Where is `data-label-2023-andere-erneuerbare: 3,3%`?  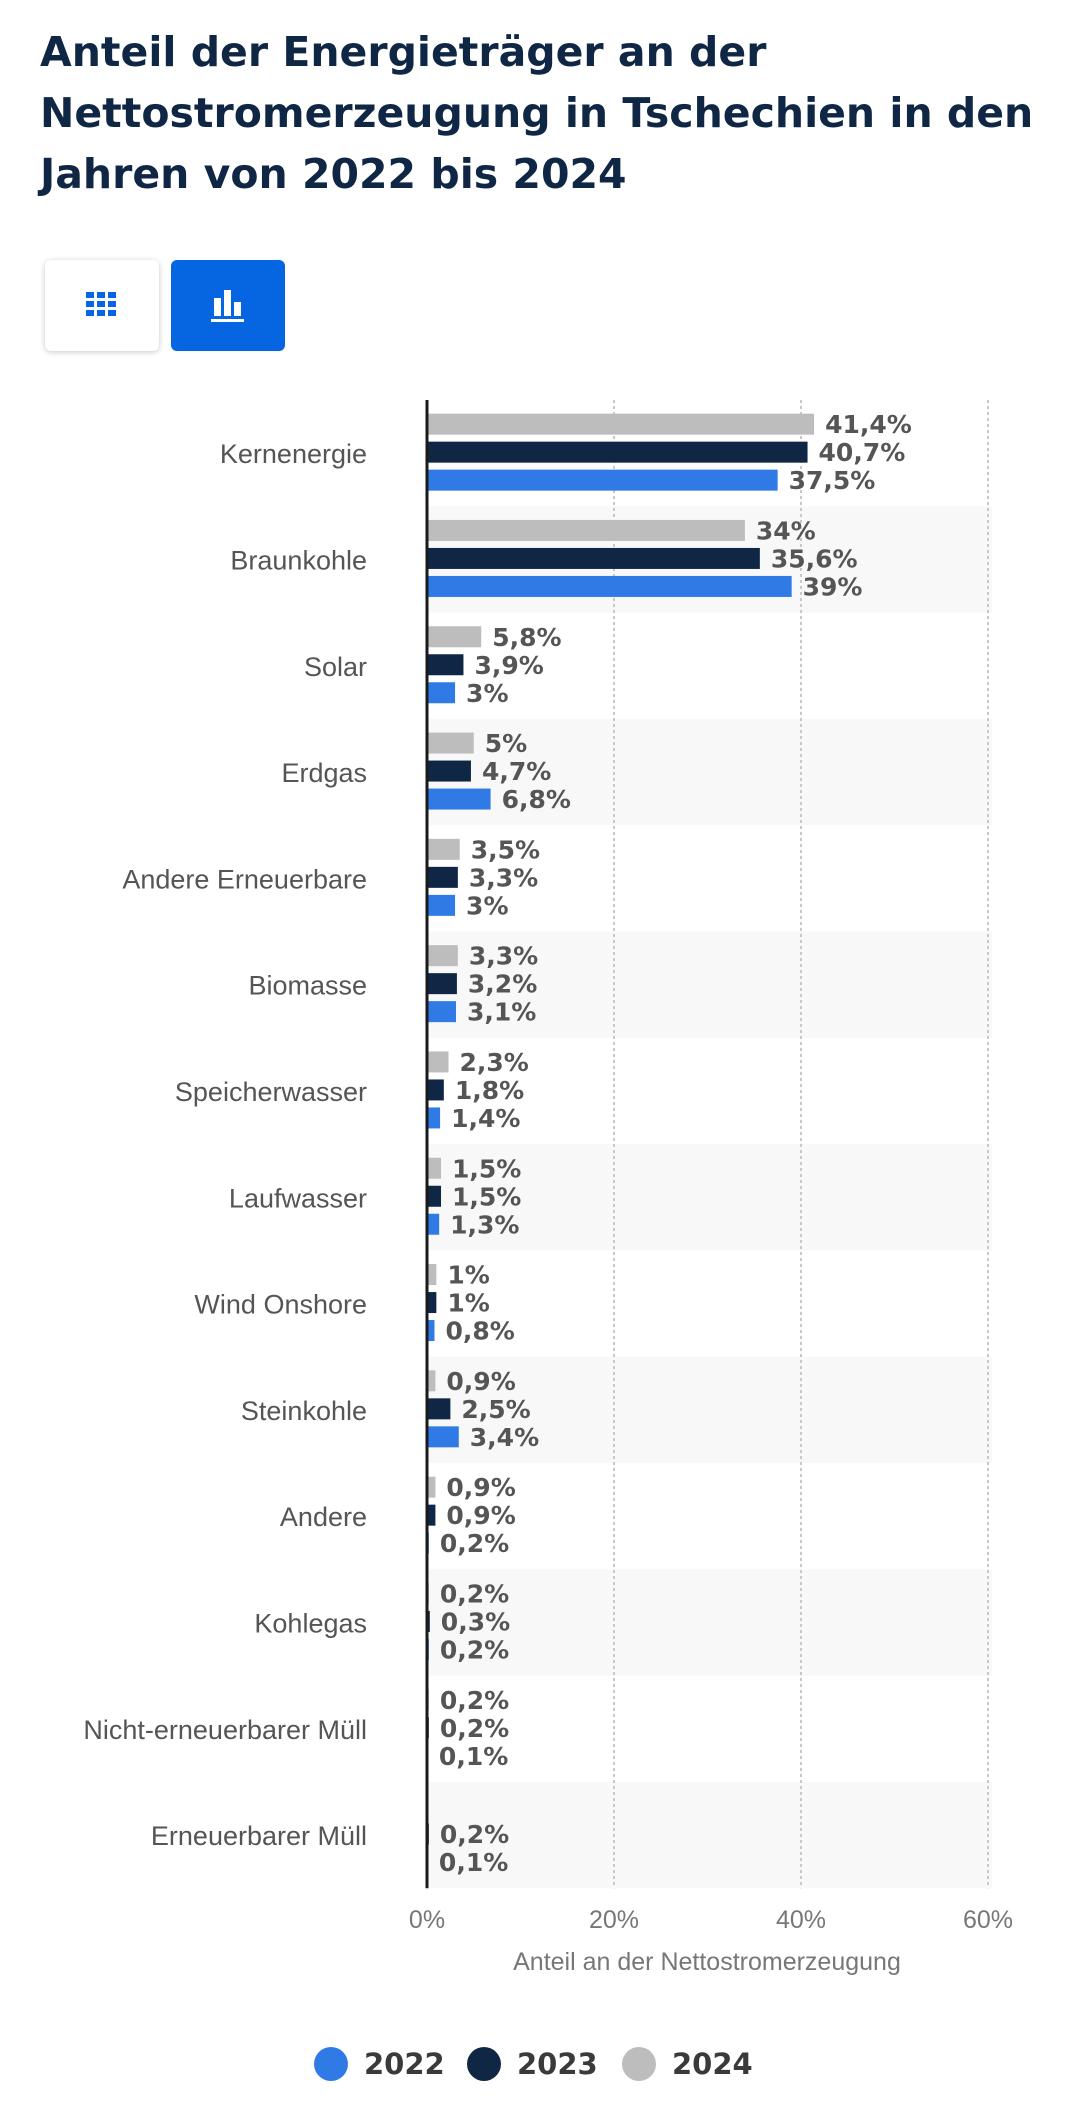 data-label-2023-andere-erneuerbare: 3,3% is located at coordinates (503, 877).